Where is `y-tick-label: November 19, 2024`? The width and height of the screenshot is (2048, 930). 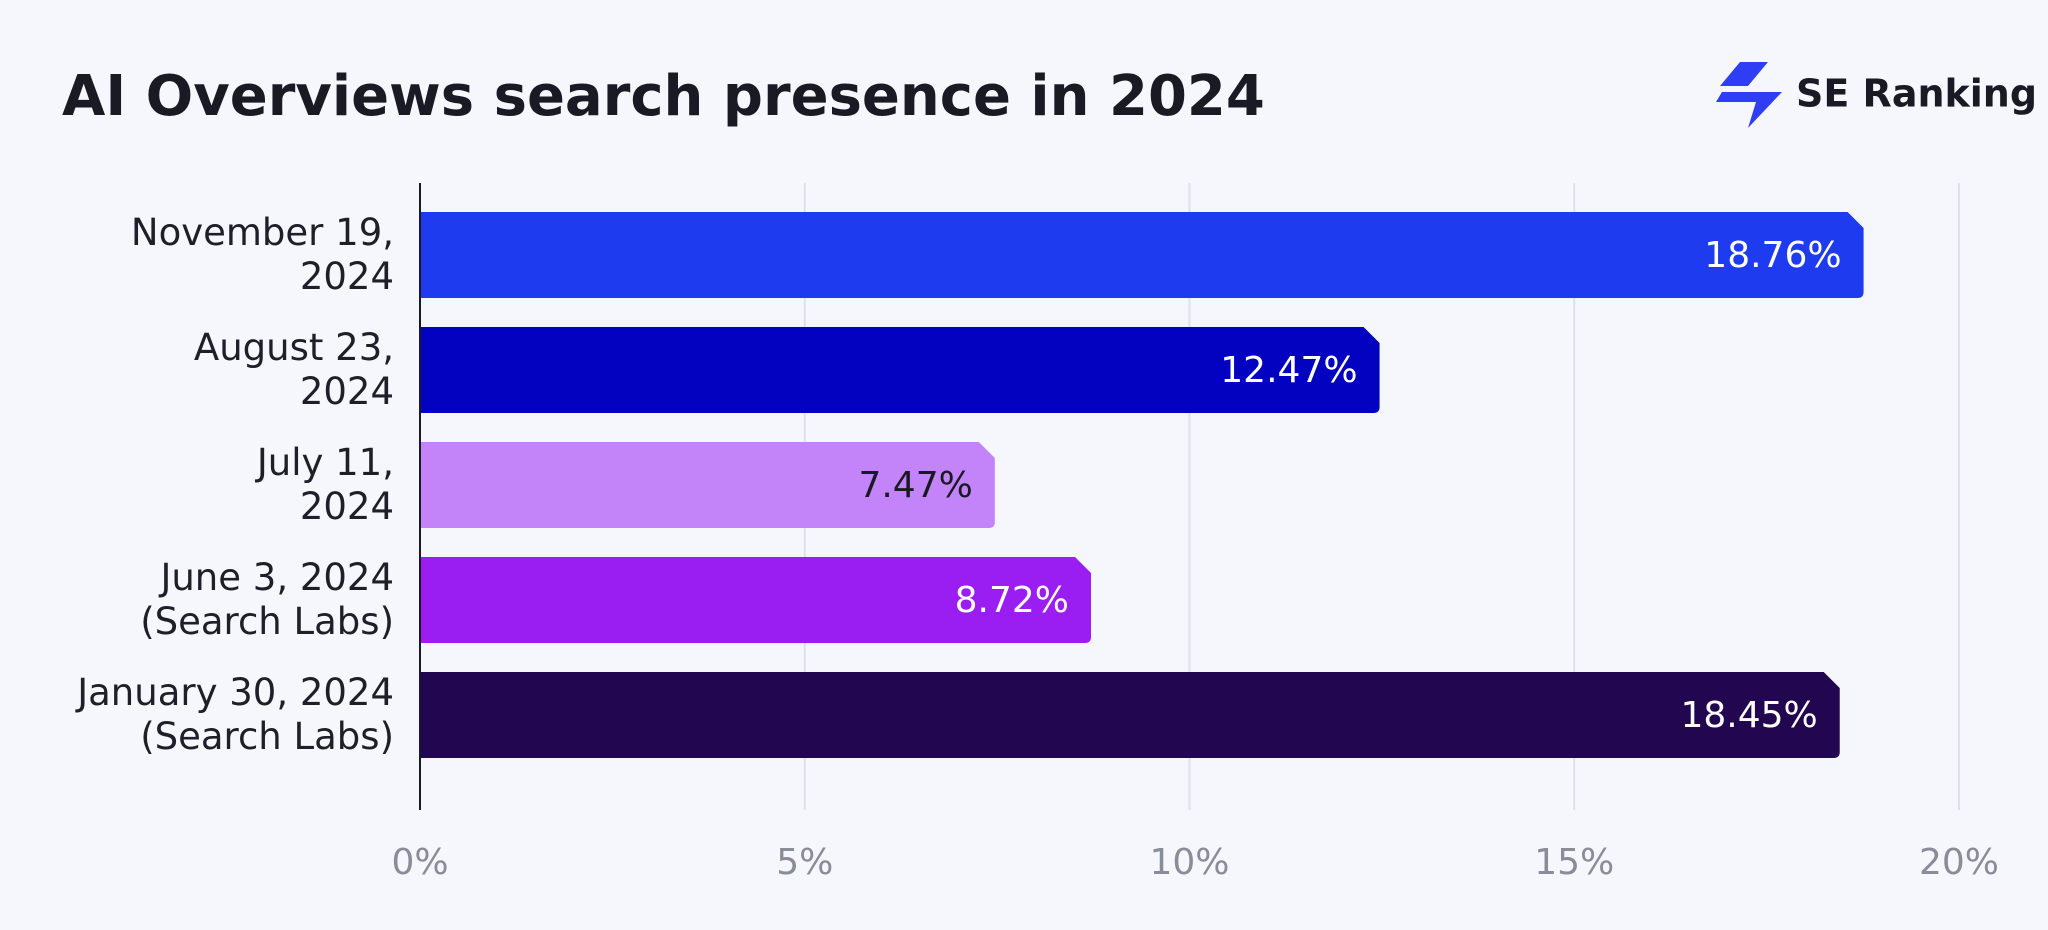 y-tick-label: November 19, 2024 is located at coordinates (262, 254).